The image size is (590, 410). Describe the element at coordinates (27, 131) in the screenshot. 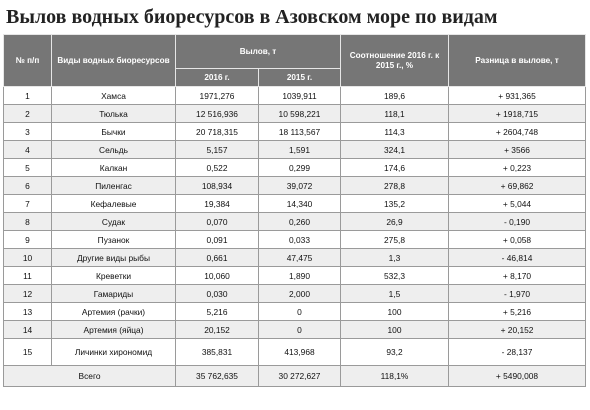

I see `cell-num: 3` at that location.